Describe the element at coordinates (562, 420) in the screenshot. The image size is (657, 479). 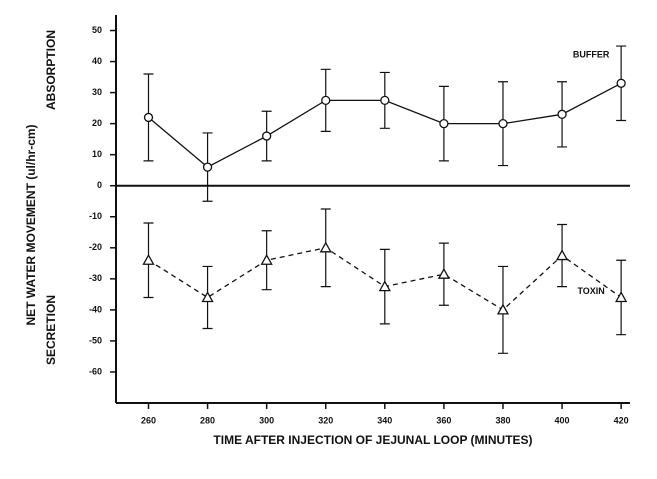
I see `x-tick-label: 400` at that location.